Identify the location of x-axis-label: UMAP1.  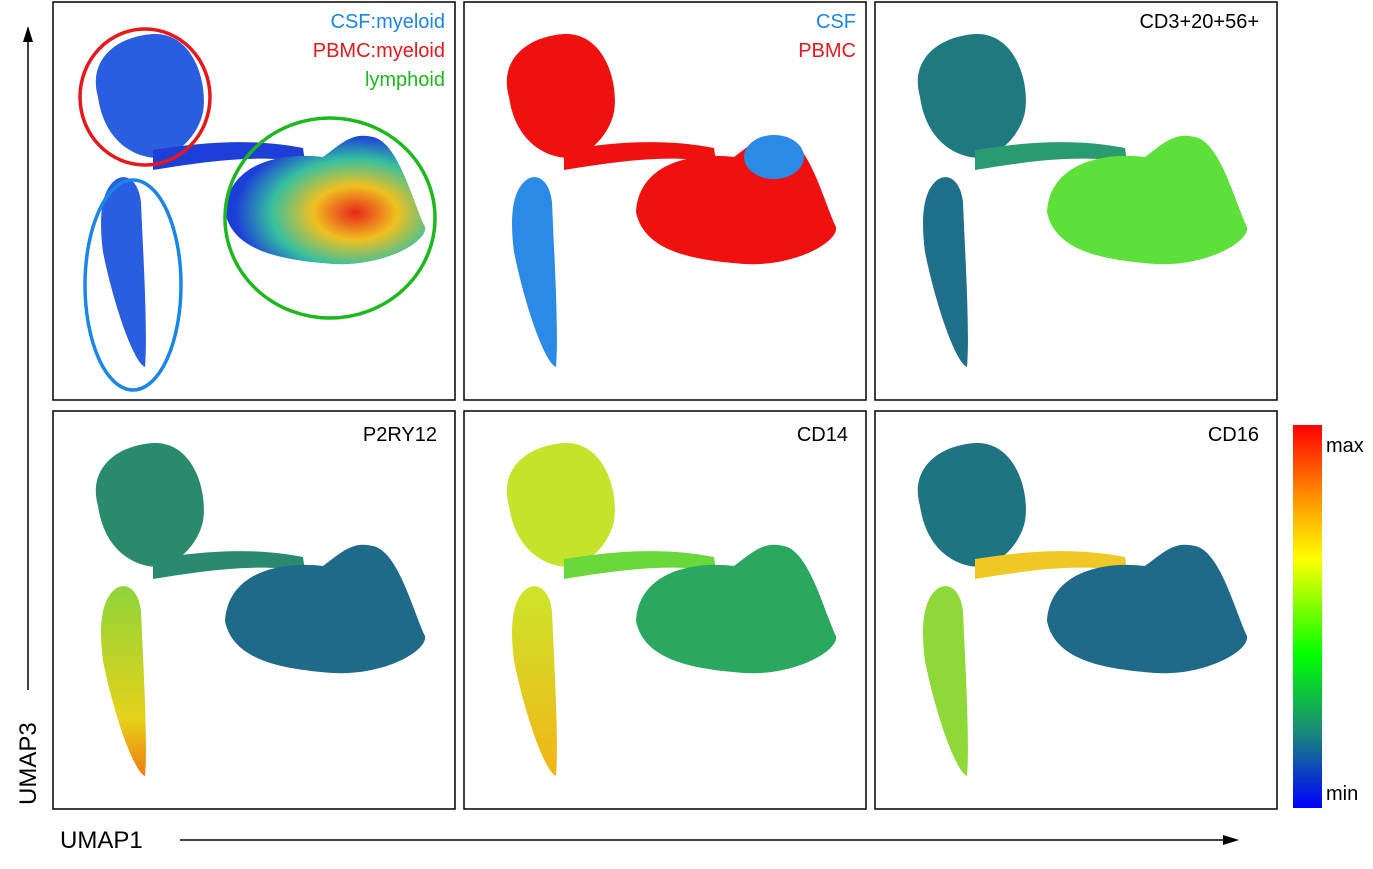
(101, 840).